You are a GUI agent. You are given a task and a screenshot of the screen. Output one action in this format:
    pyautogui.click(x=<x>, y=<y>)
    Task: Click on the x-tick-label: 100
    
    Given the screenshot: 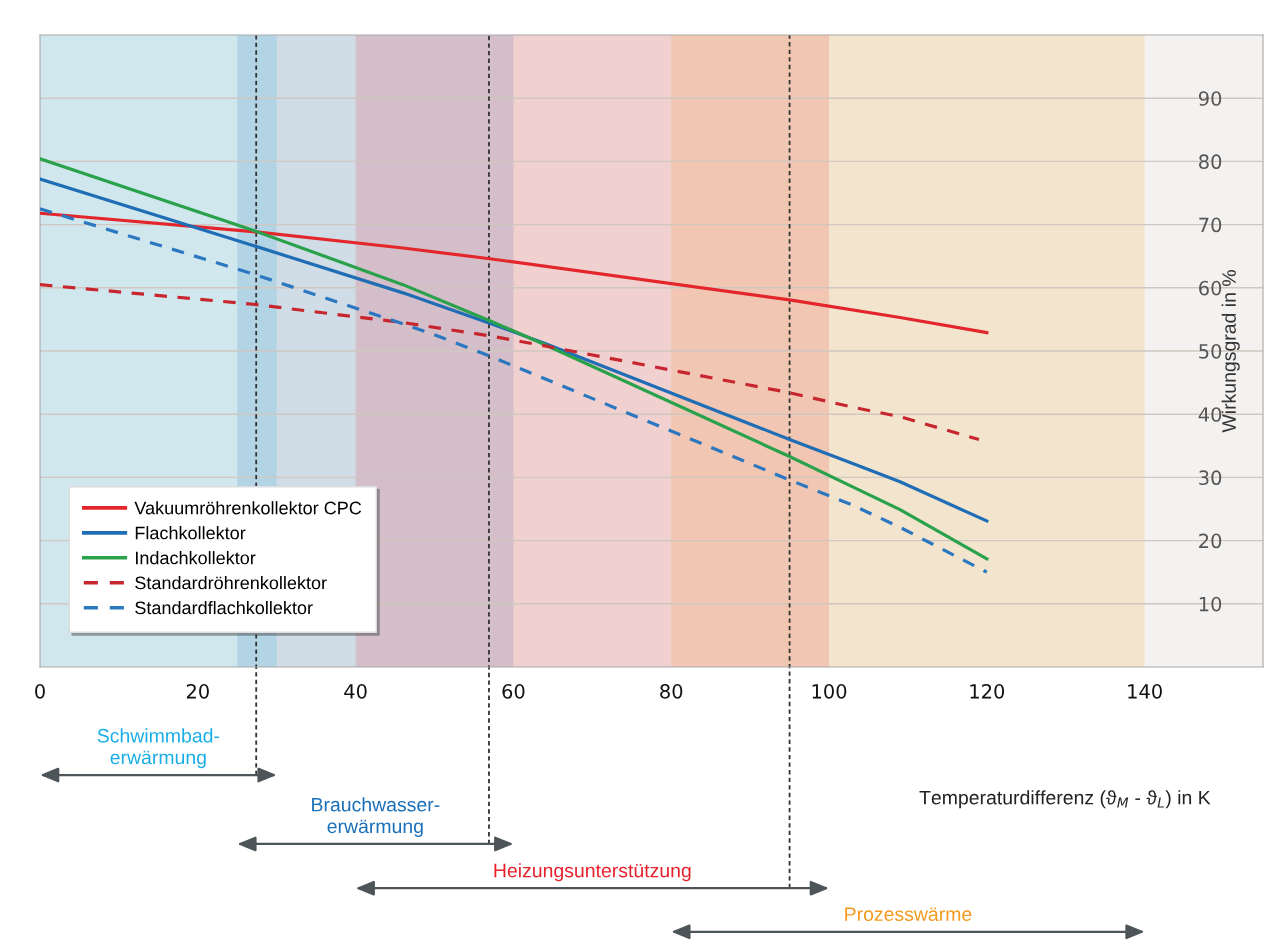 What is the action you would take?
    pyautogui.click(x=829, y=691)
    